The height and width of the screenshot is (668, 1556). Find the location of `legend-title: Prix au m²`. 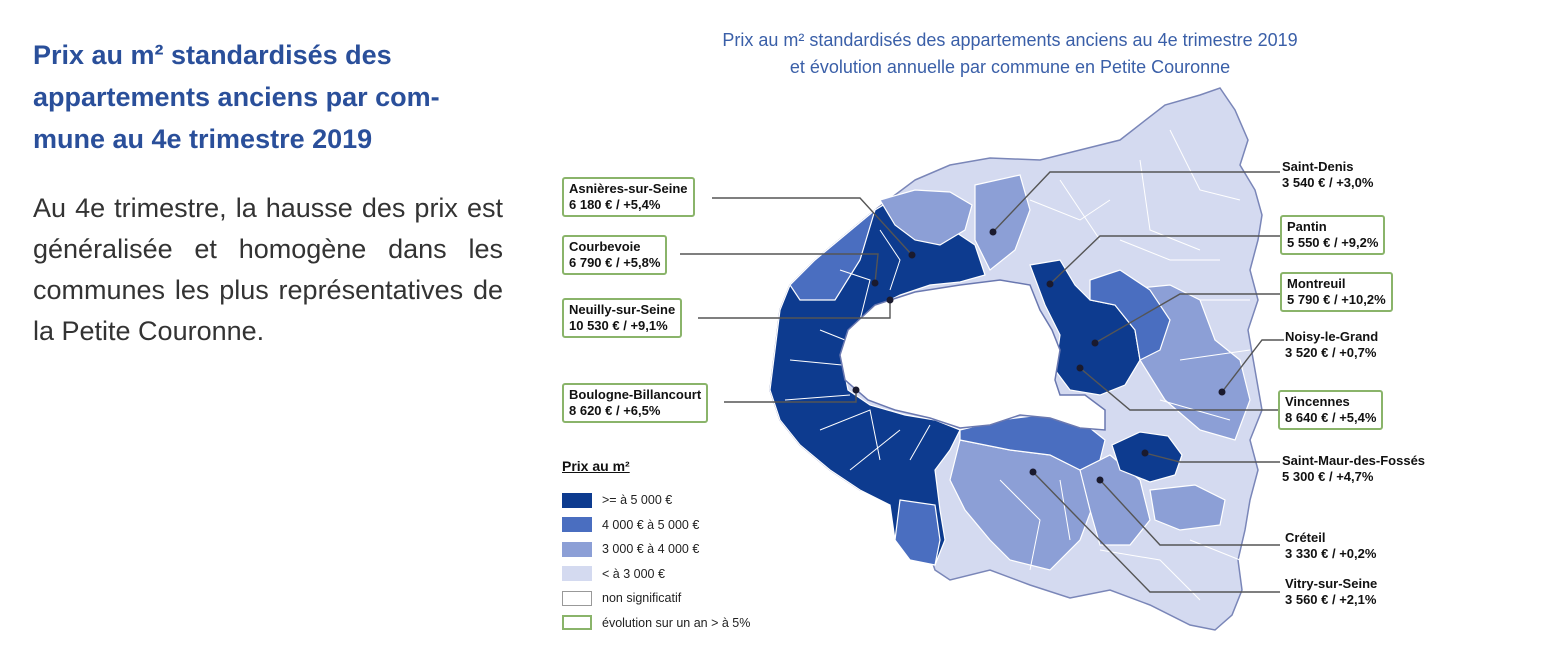

legend-title: Prix au m² is located at coordinates (596, 466).